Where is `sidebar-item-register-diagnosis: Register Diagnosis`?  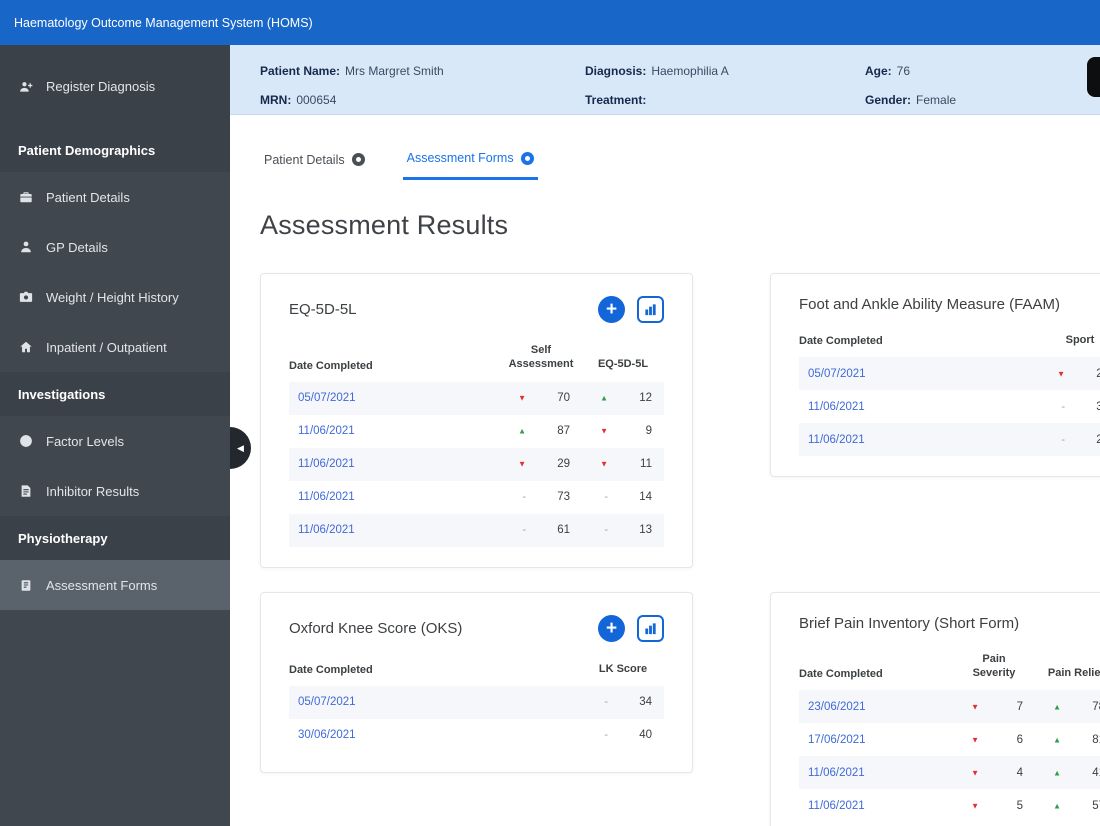 sidebar-item-register-diagnosis: Register Diagnosis is located at coordinates (115, 86).